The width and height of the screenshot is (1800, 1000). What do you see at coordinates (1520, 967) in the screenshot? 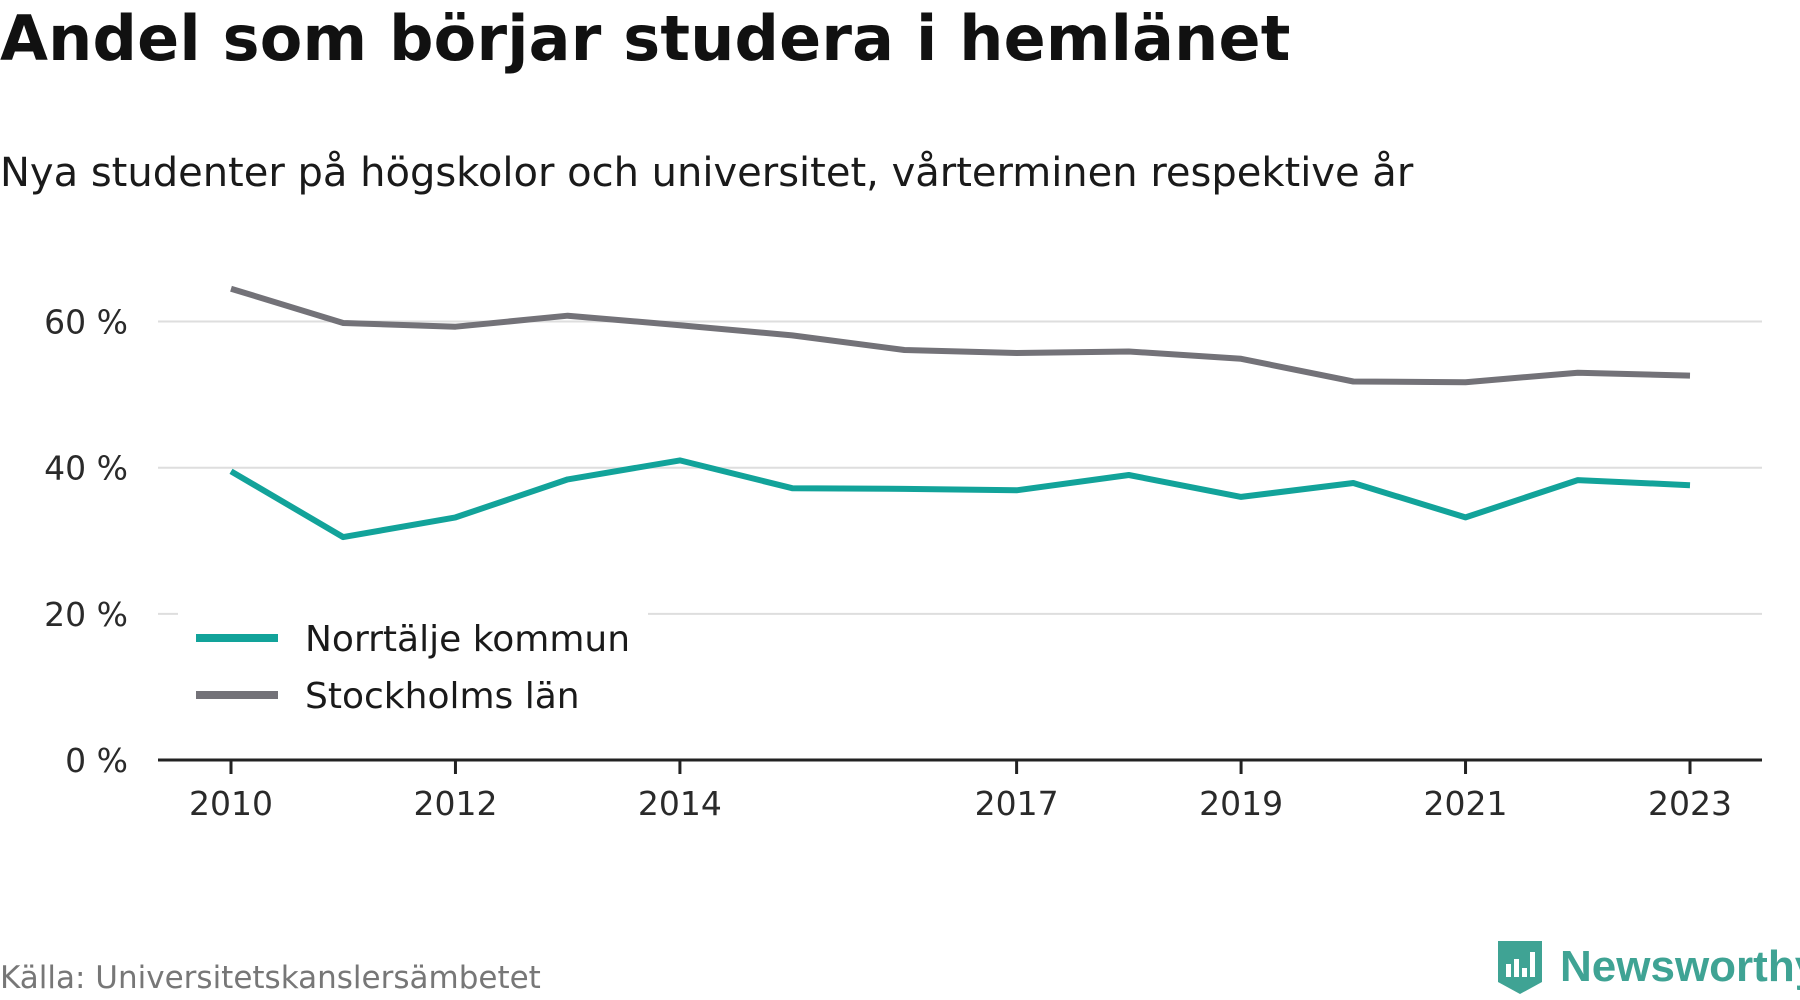
I see `chart-badge-icon` at bounding box center [1520, 967].